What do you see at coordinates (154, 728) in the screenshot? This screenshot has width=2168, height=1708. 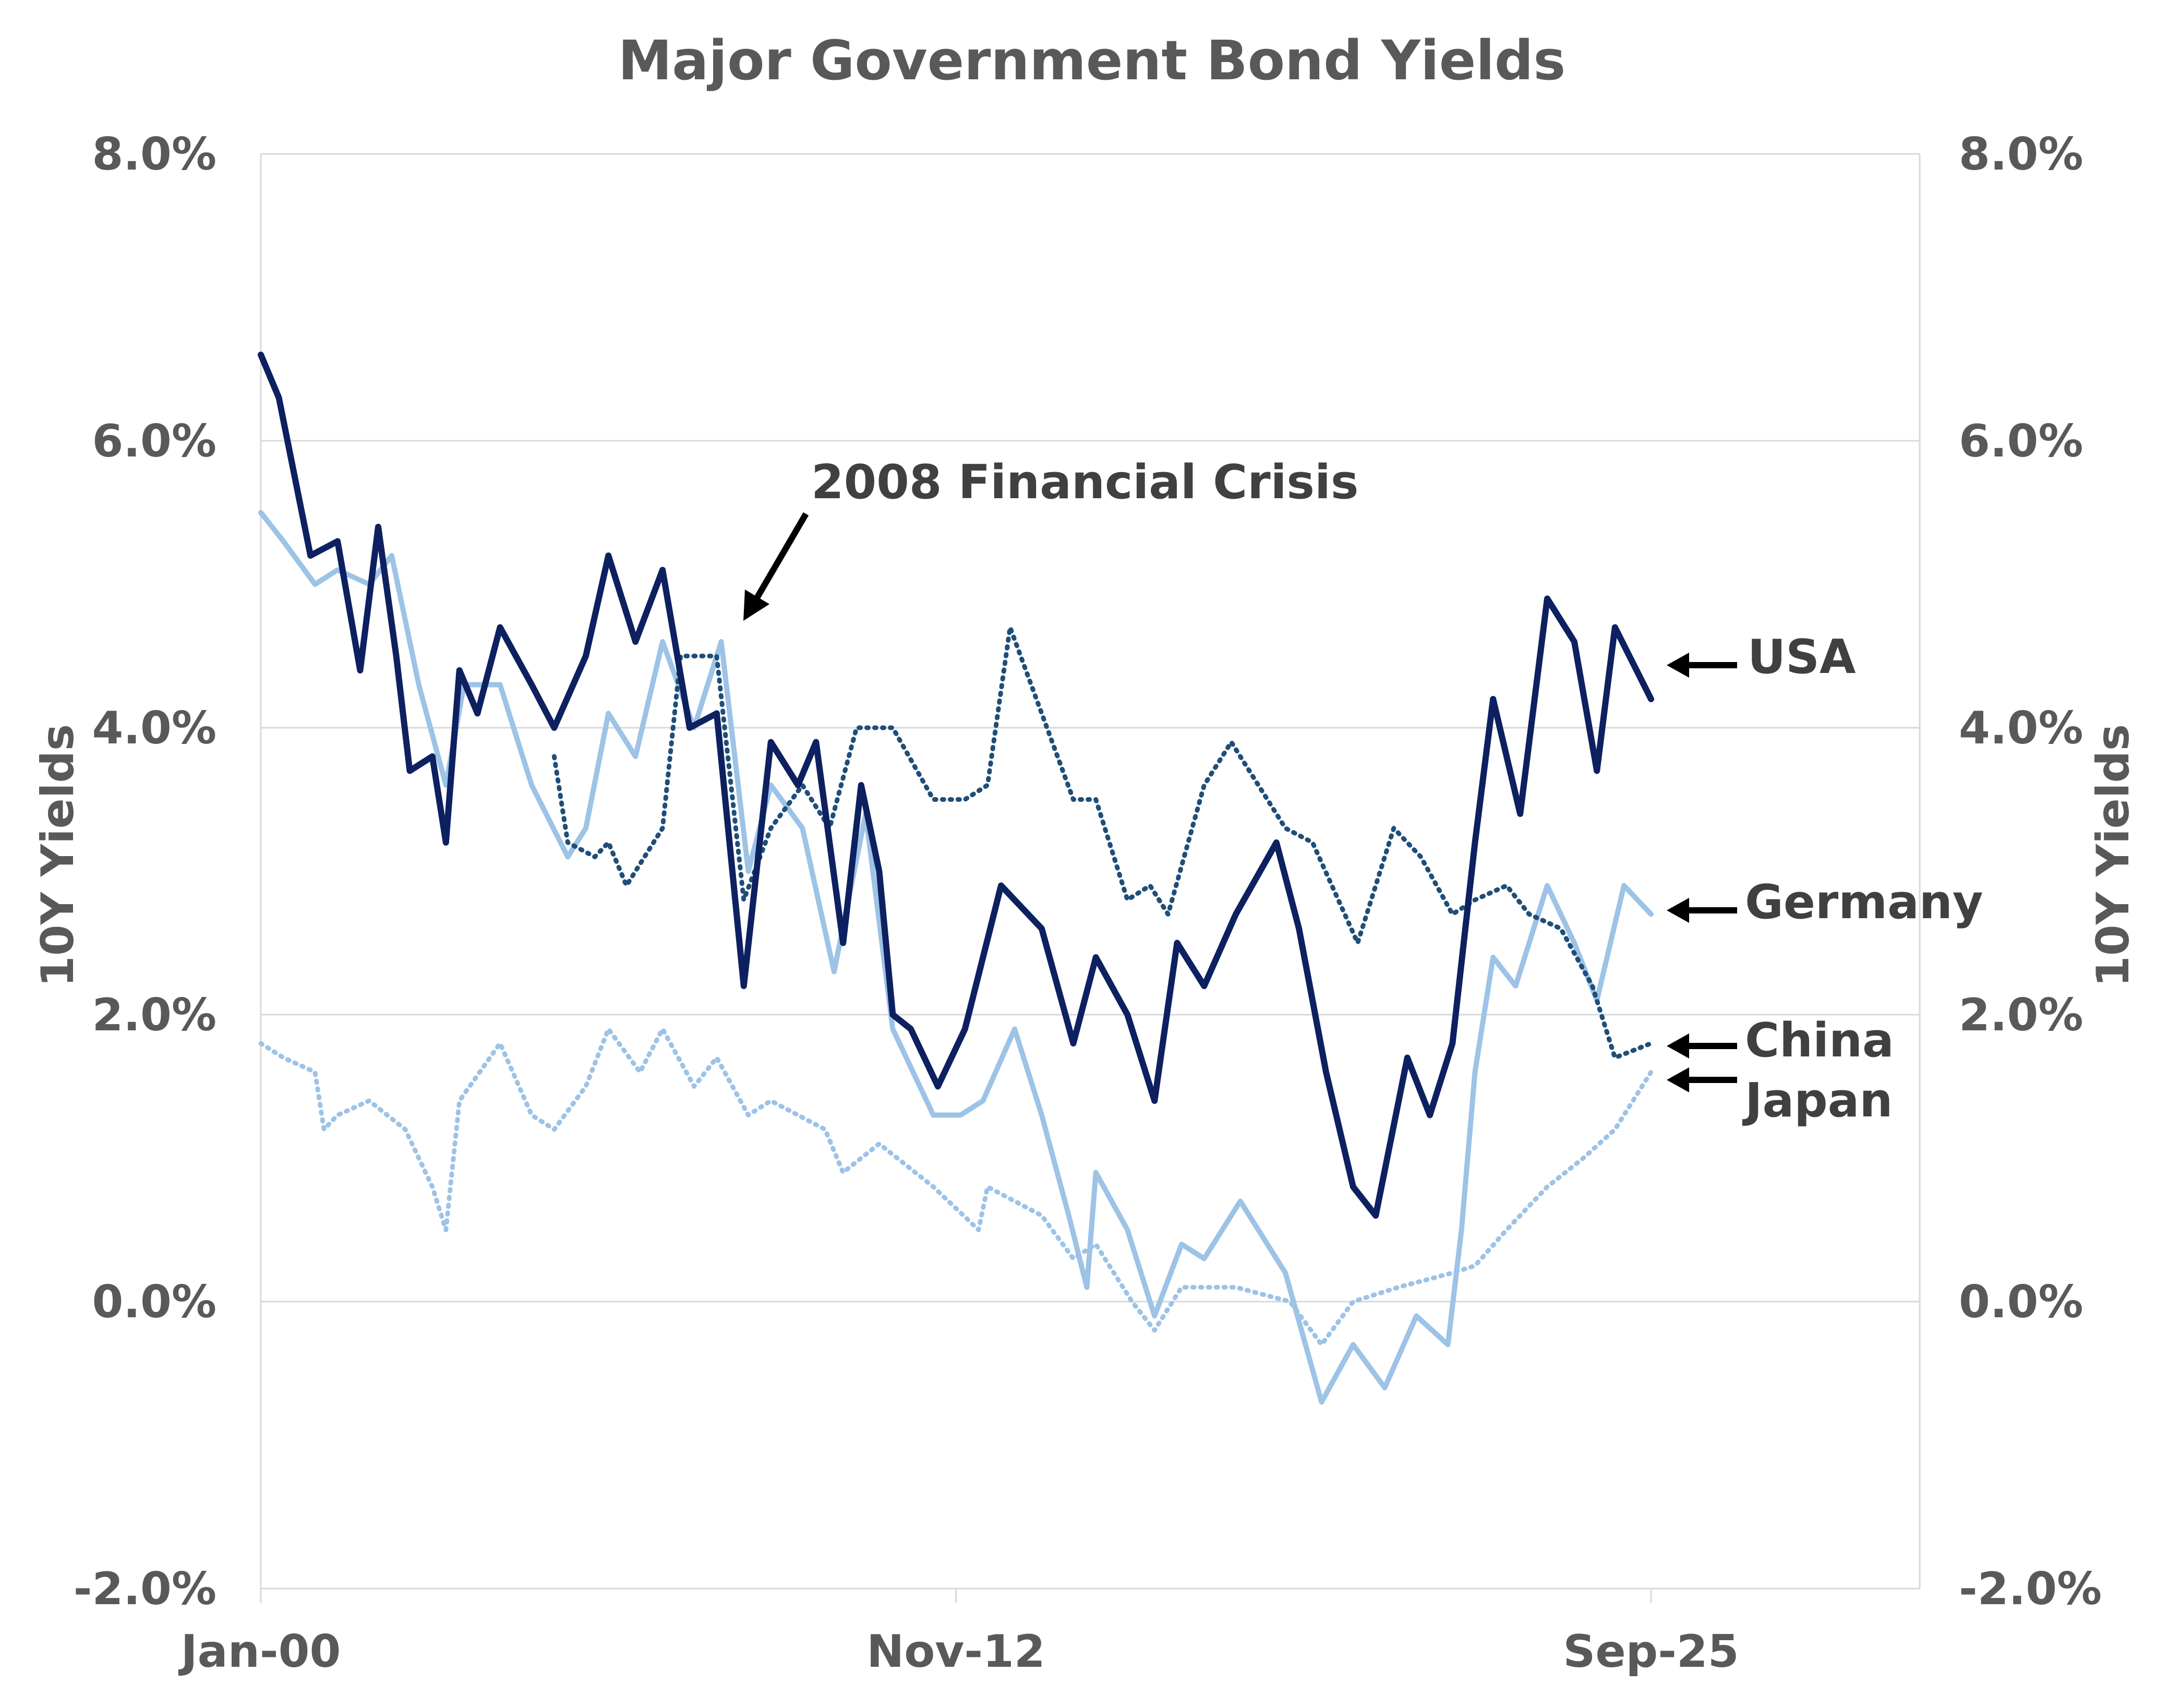 I see `y-tick-label-left: 4.0%` at bounding box center [154, 728].